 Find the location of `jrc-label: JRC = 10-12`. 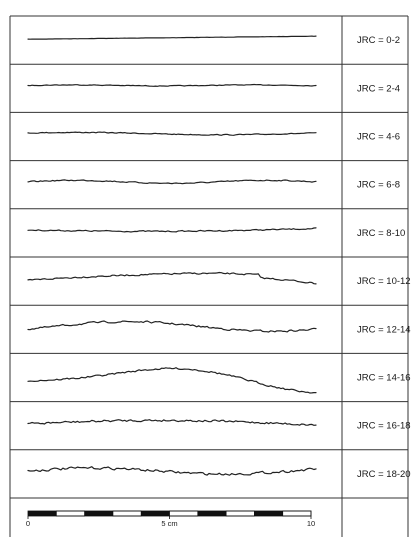

jrc-label: JRC = 10-12 is located at coordinates (384, 281).